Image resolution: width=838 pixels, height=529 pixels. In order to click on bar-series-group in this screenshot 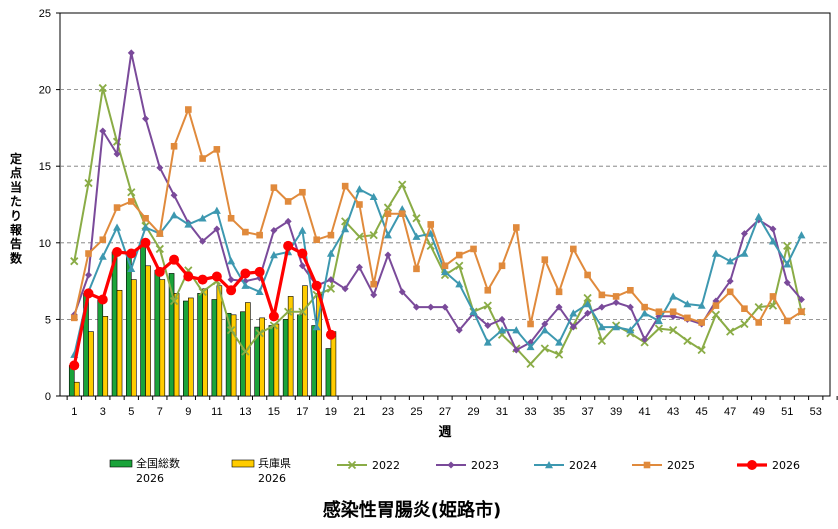, I will do `click(202, 320)`.